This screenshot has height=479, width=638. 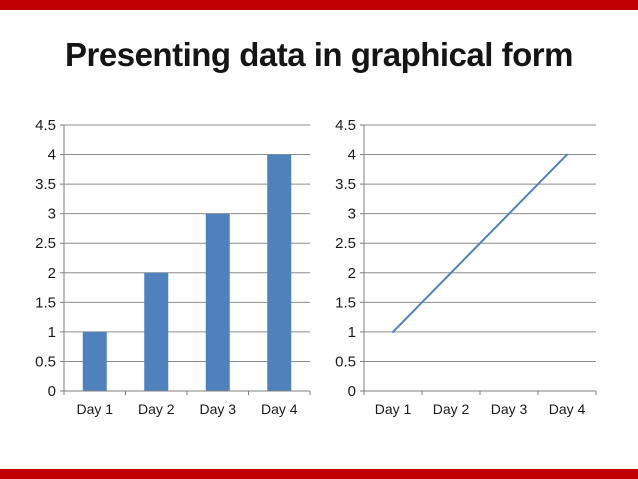 I want to click on data-line, so click(x=480, y=243).